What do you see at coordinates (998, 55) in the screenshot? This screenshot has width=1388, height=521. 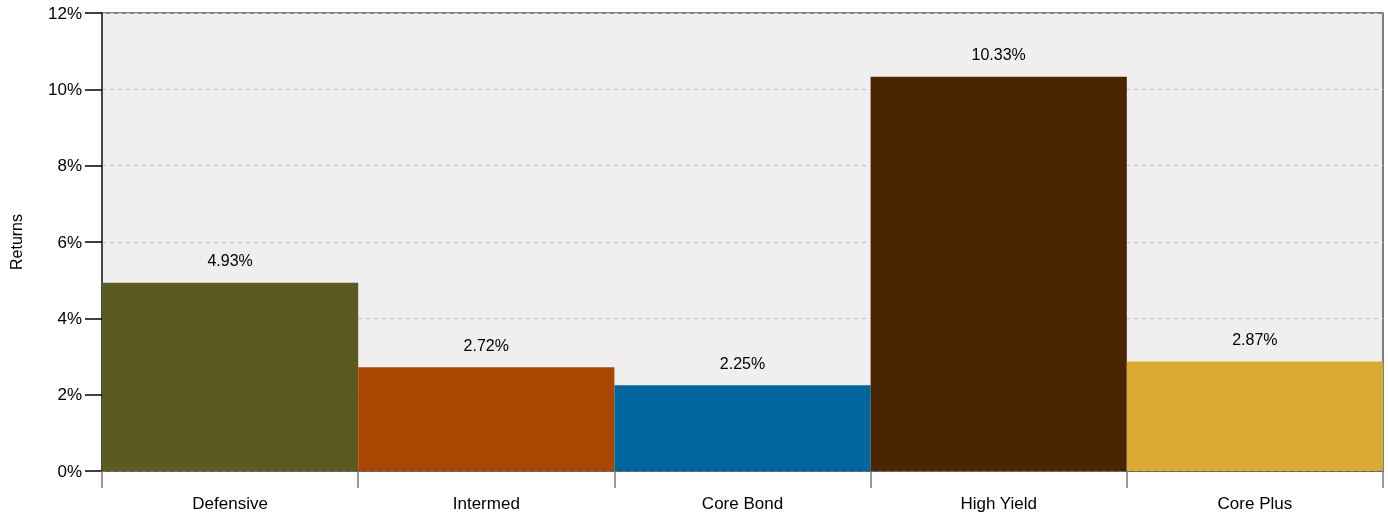 I see `data-label: 10.33%` at bounding box center [998, 55].